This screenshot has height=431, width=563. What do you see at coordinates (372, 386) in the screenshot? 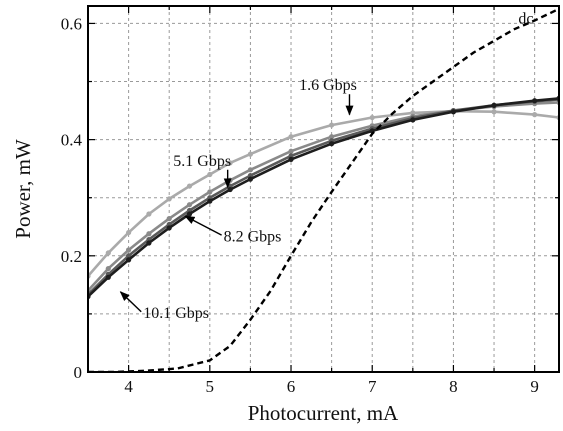
I see `x-tick-label: 7` at bounding box center [372, 386].